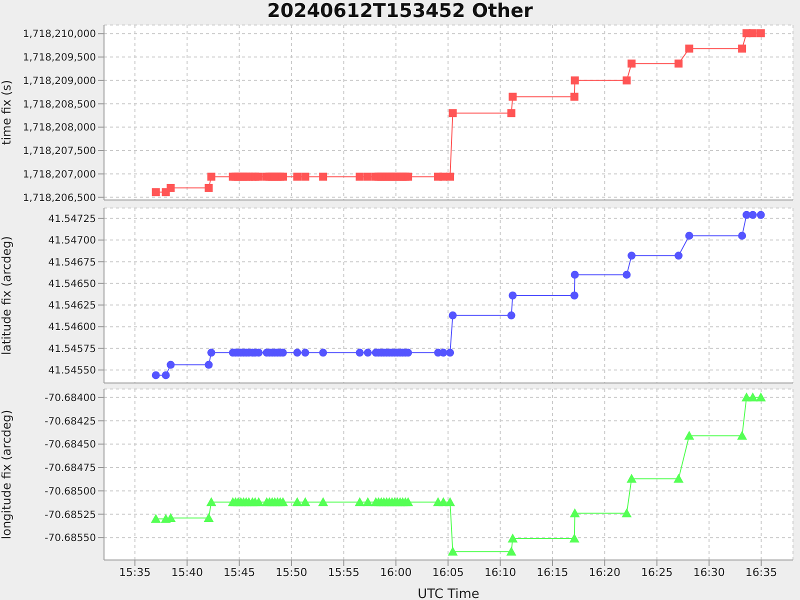 This screenshot has height=600, width=800. What do you see at coordinates (72, 241) in the screenshot?
I see `y-tick-label: 41.54700` at bounding box center [72, 241].